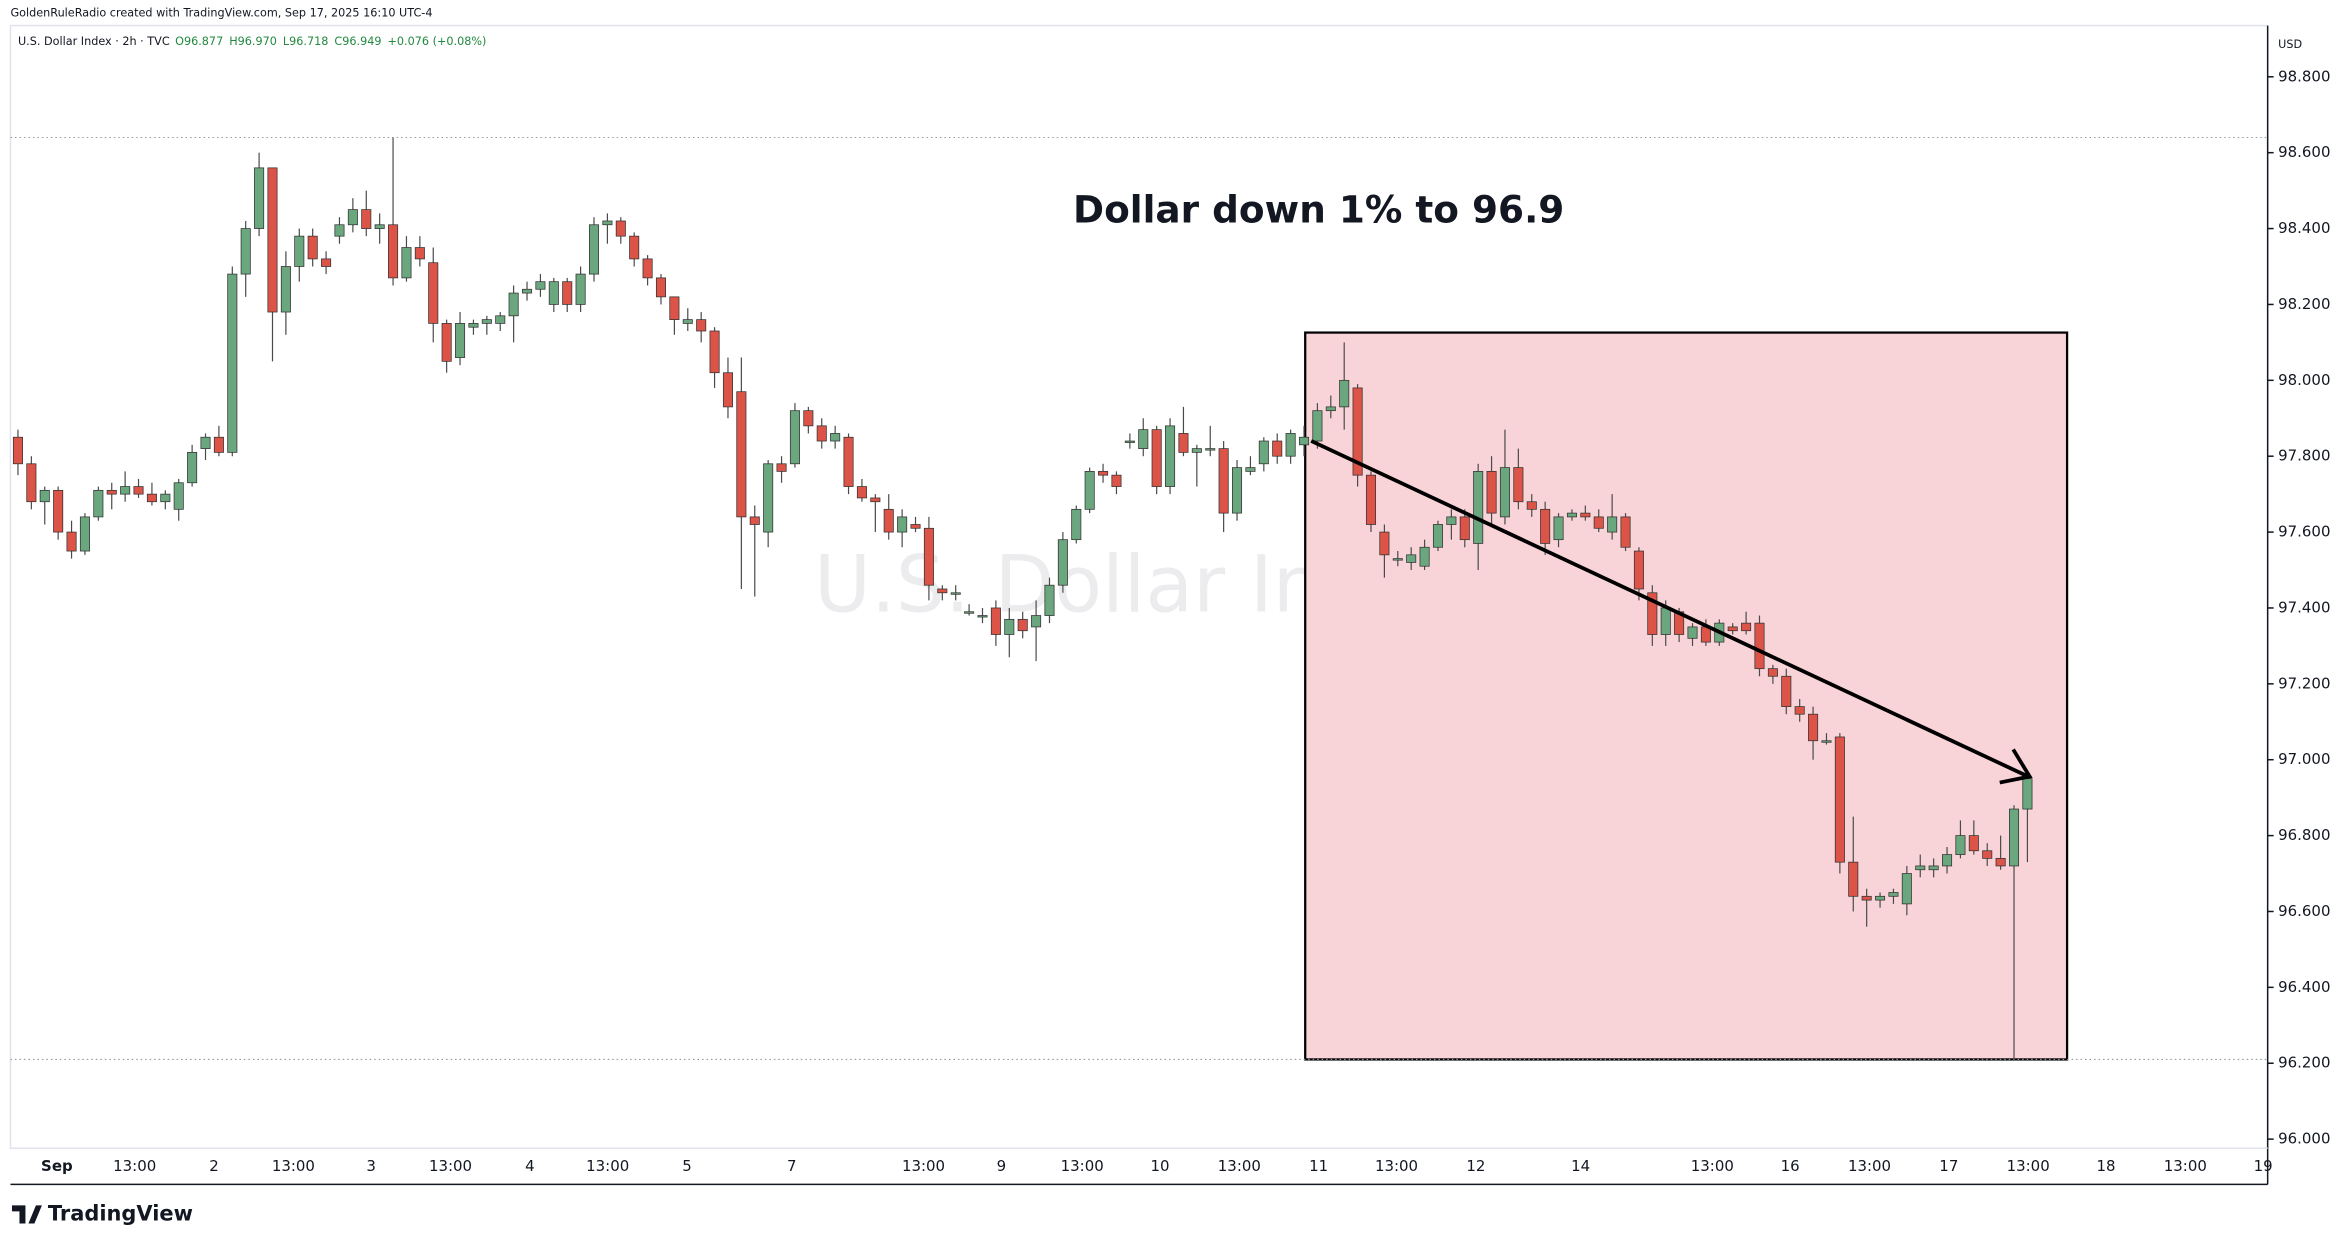 Image resolution: width=2341 pixels, height=1234 pixels. I want to click on brand-logo: TradingView, so click(102, 1212).